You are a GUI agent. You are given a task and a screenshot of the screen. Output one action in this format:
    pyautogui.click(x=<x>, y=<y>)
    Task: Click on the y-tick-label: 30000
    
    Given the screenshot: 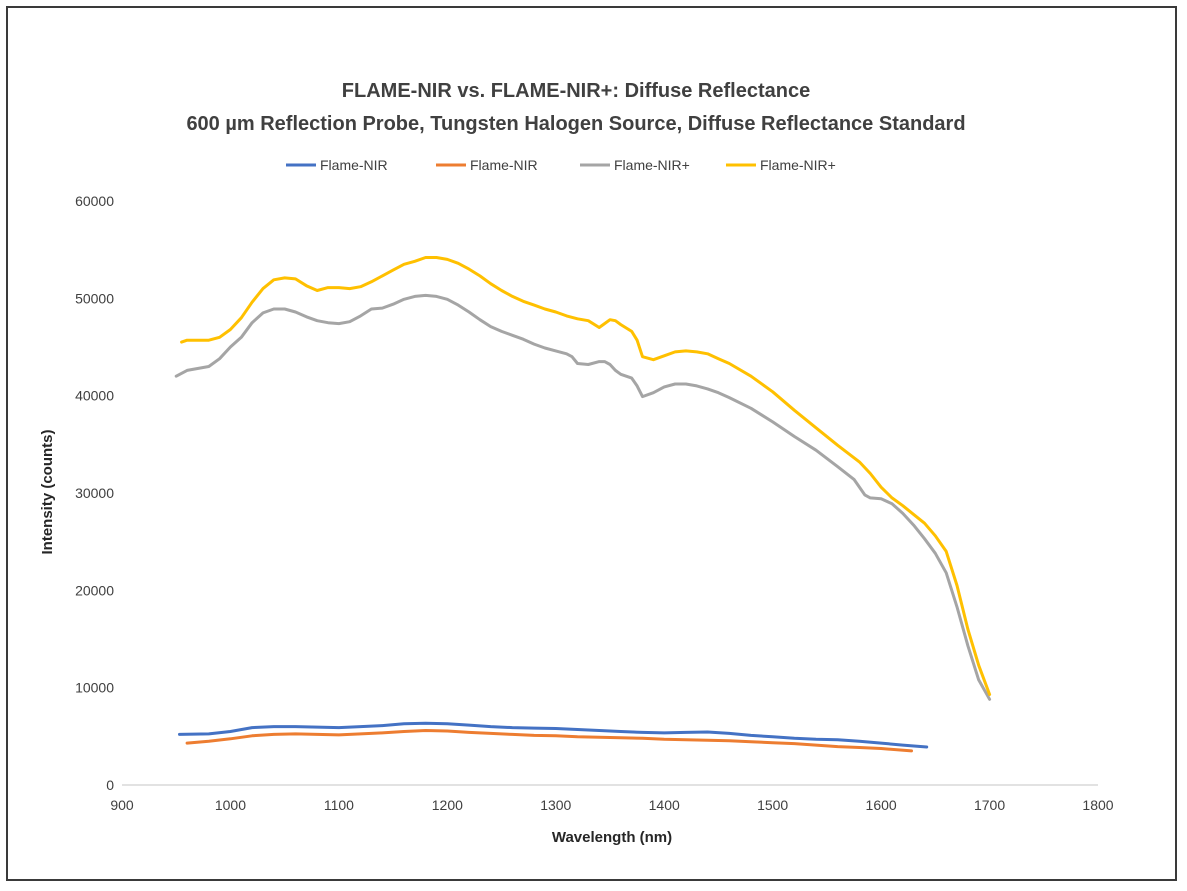 What is the action you would take?
    pyautogui.click(x=94, y=493)
    